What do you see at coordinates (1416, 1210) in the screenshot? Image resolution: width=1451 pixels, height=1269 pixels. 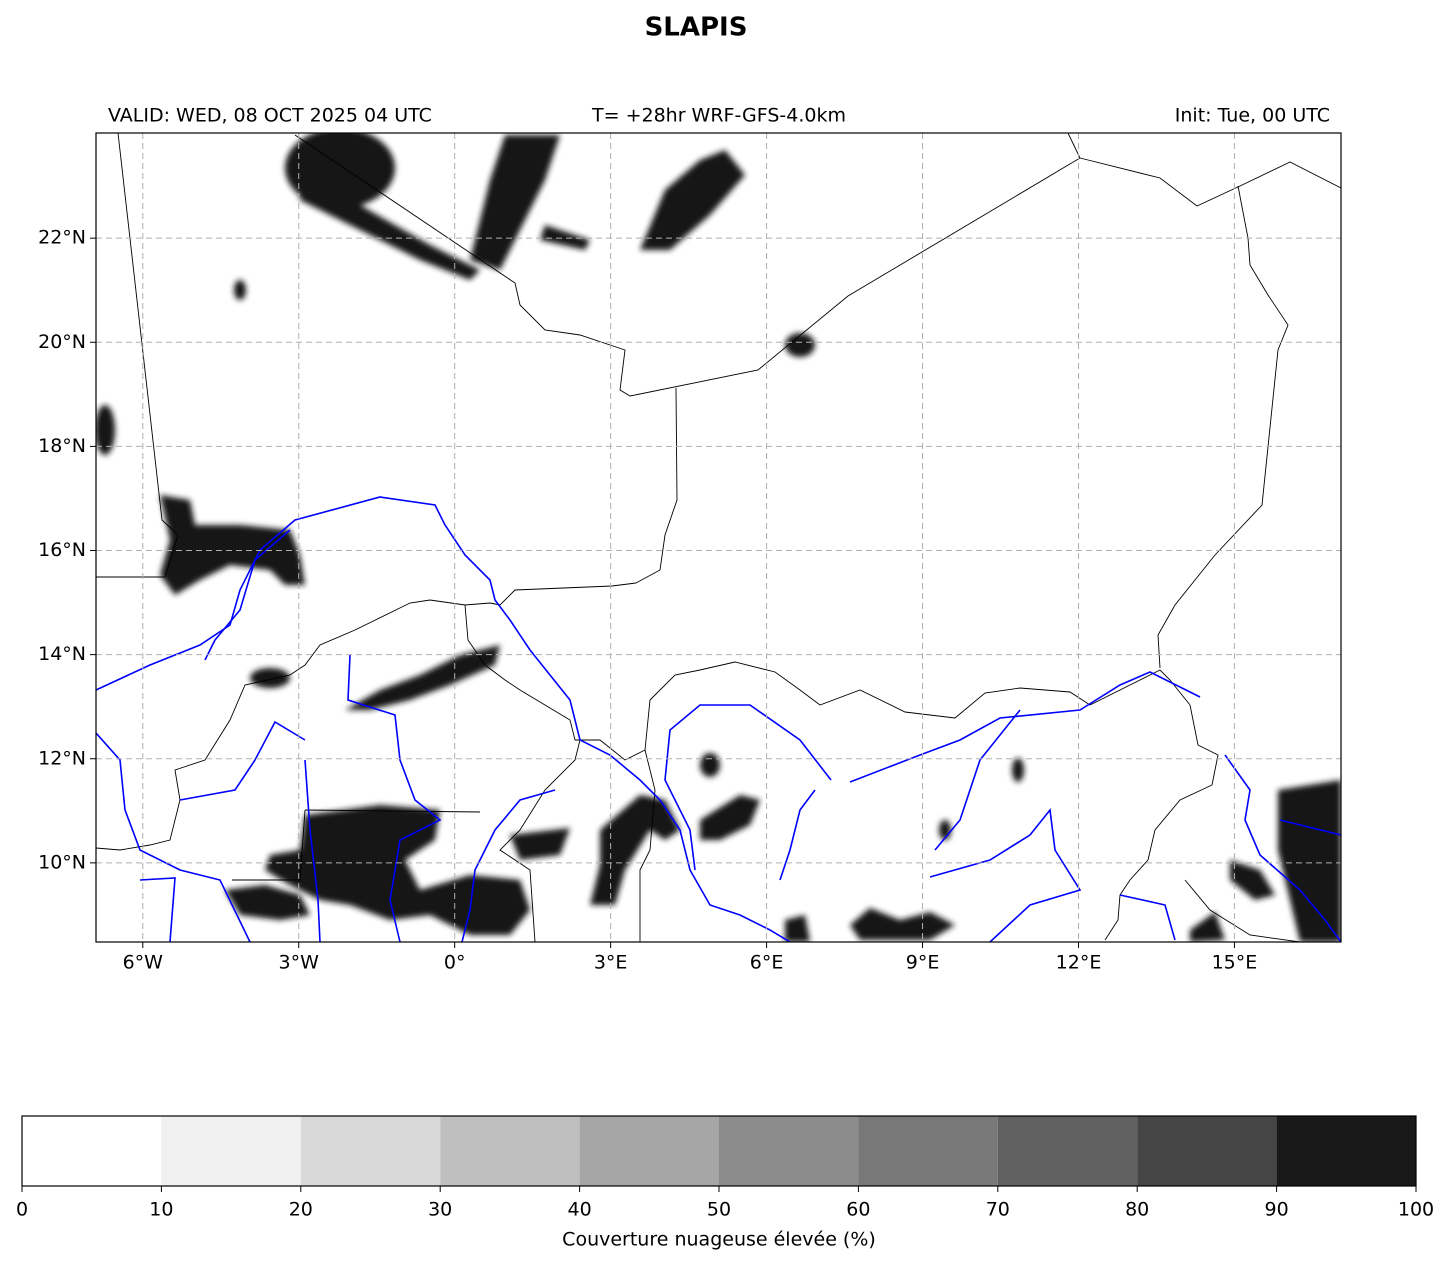 I see `colorbar-tick-label: 100` at bounding box center [1416, 1210].